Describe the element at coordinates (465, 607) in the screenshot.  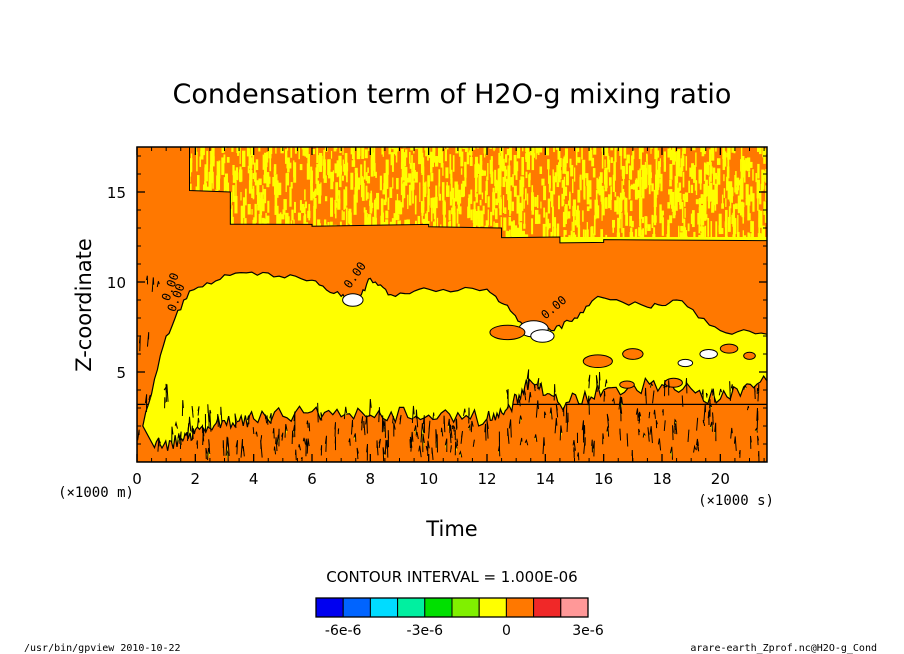
I see `colorbar-swatch` at that location.